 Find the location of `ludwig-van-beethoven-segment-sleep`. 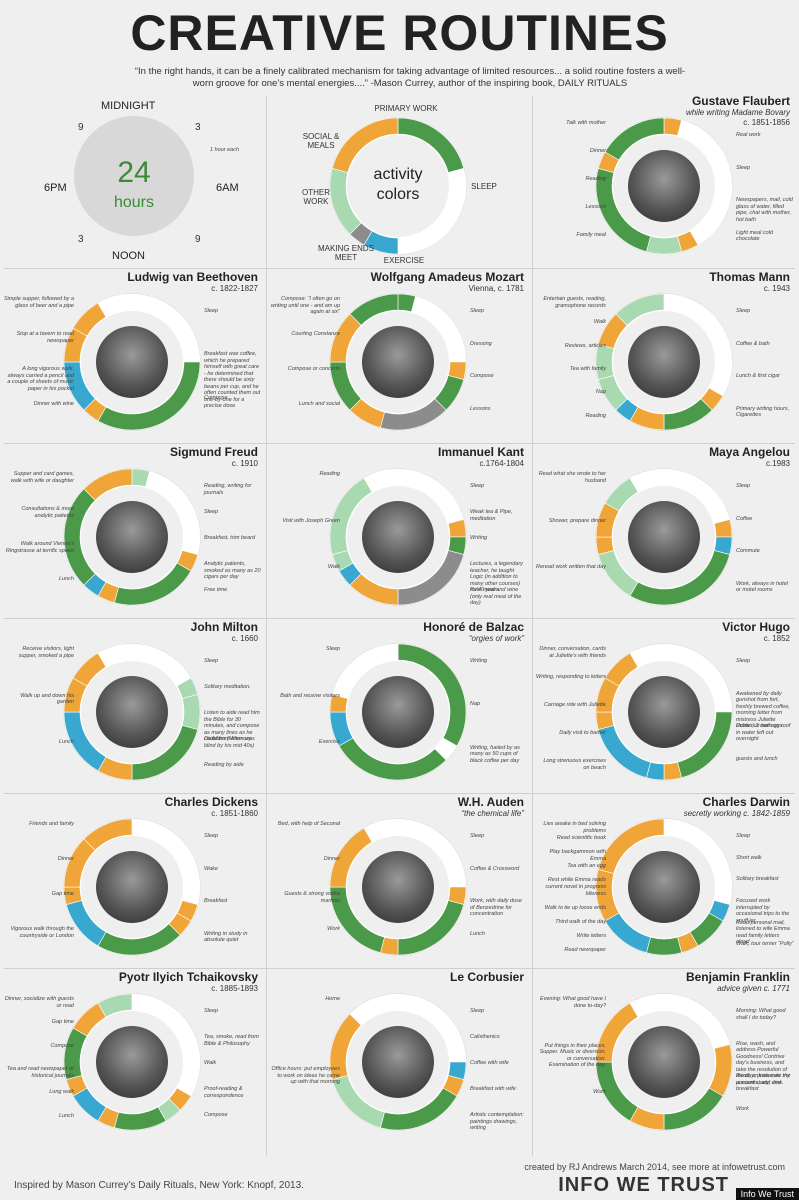

ludwig-van-beethoven-segment-sleep is located at coordinates (115, 305).